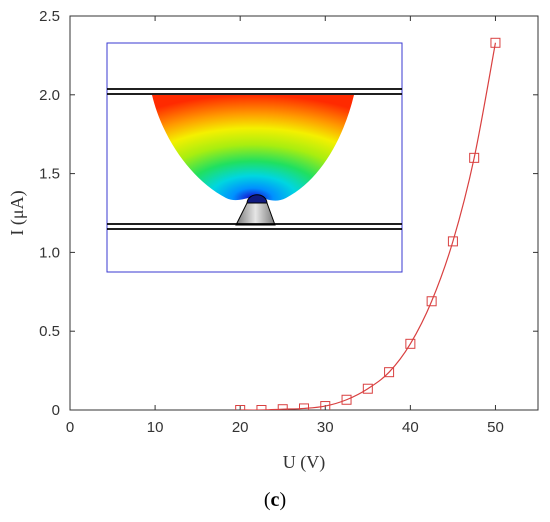  What do you see at coordinates (155, 427) in the screenshot?
I see `x-tick-label: 10` at bounding box center [155, 427].